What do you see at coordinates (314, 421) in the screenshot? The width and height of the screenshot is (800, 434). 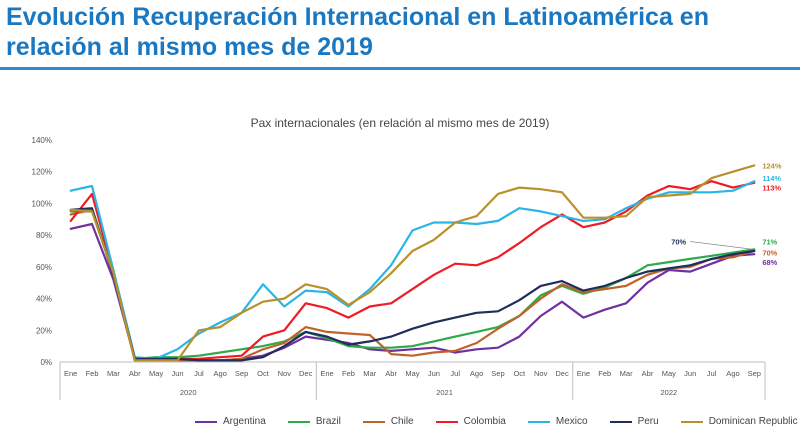 I see `legend-item: Brazil` at bounding box center [314, 421].